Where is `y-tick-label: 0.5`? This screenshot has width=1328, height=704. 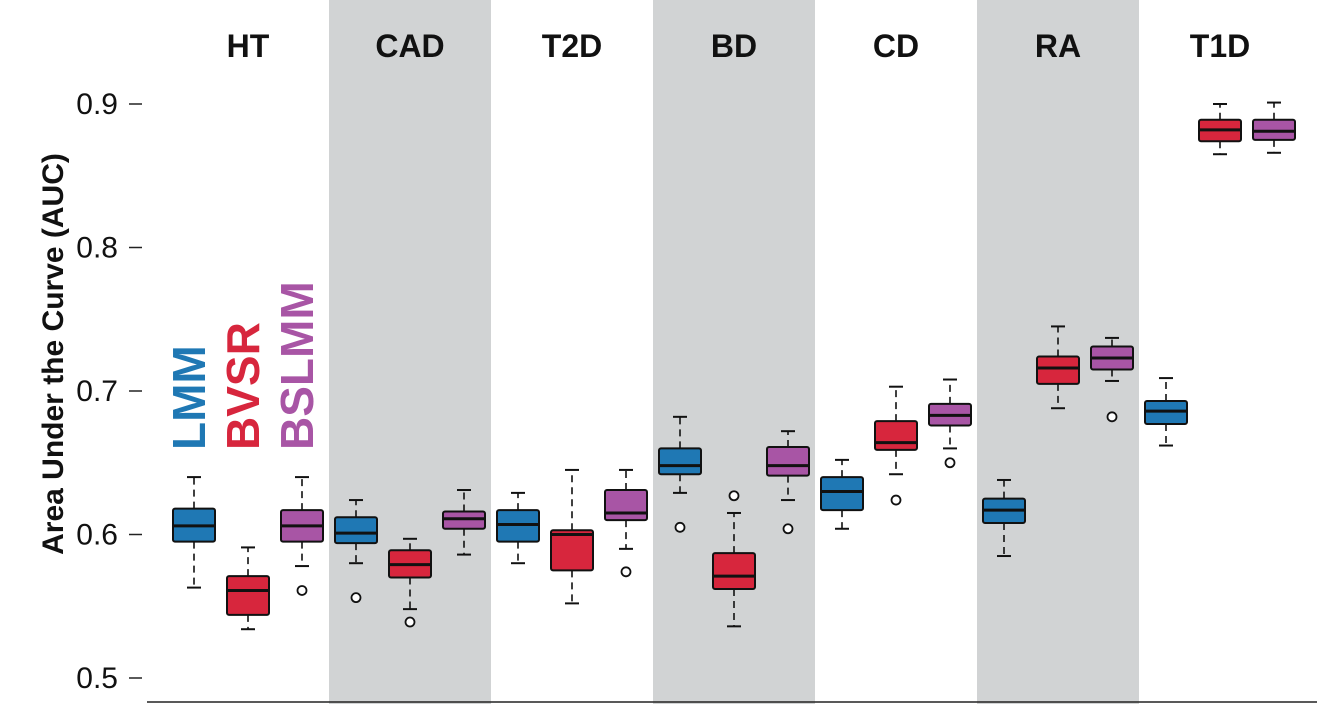
y-tick-label: 0.5 is located at coordinates (97, 678).